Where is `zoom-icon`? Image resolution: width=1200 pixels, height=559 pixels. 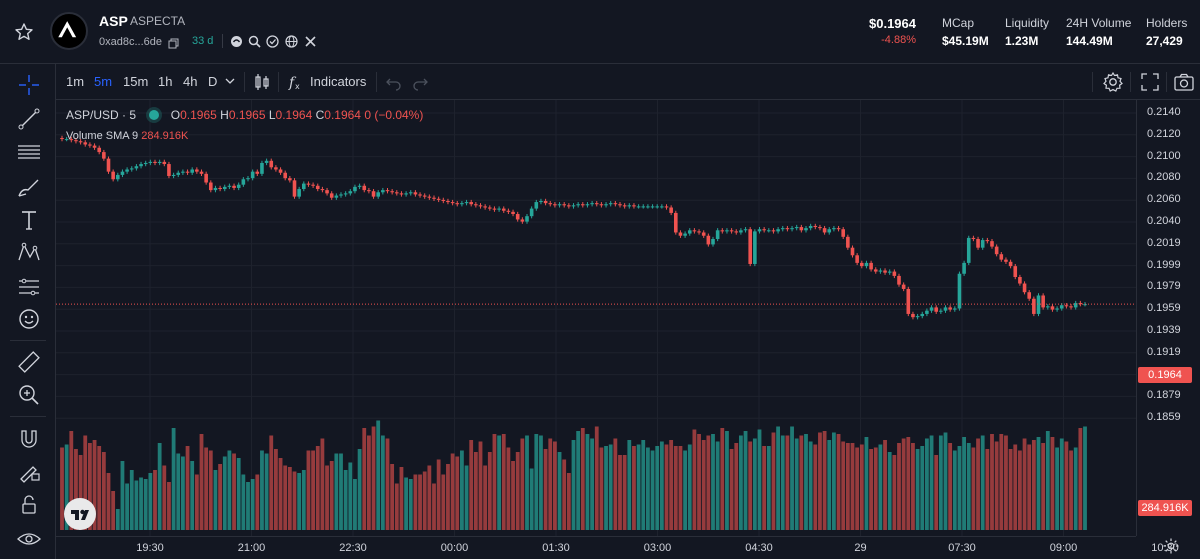
zoom-icon is located at coordinates (29, 395).